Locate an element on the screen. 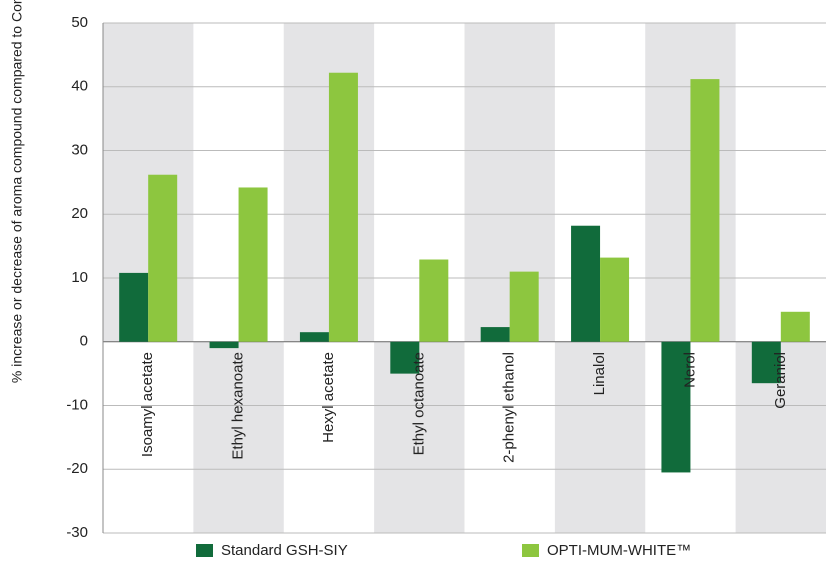 The height and width of the screenshot is (572, 826). x-tick-label: Hexyl acetate is located at coordinates (328, 397).